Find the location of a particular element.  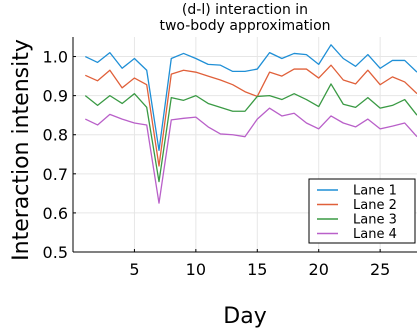

x-tick-label: 20 is located at coordinates (319, 269).